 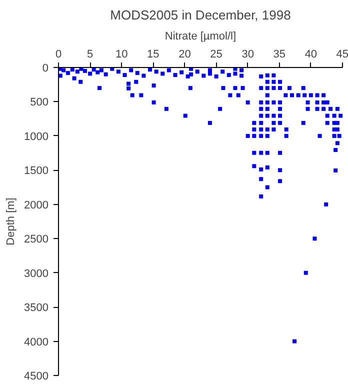 I want to click on x-tick-label: 25, so click(x=216, y=54).